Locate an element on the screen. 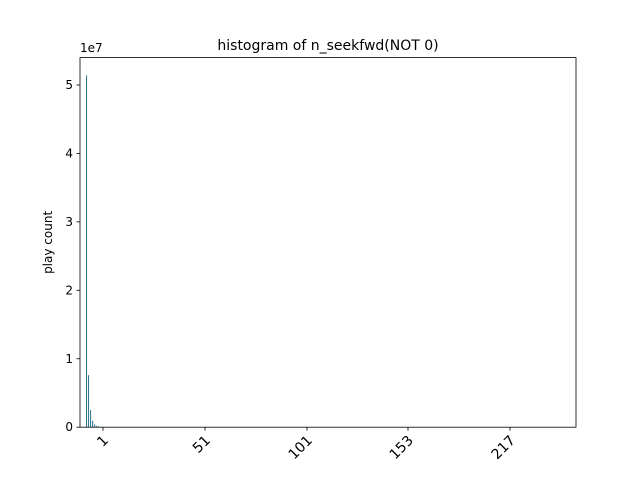  y-tick-label: 0 is located at coordinates (69, 427).